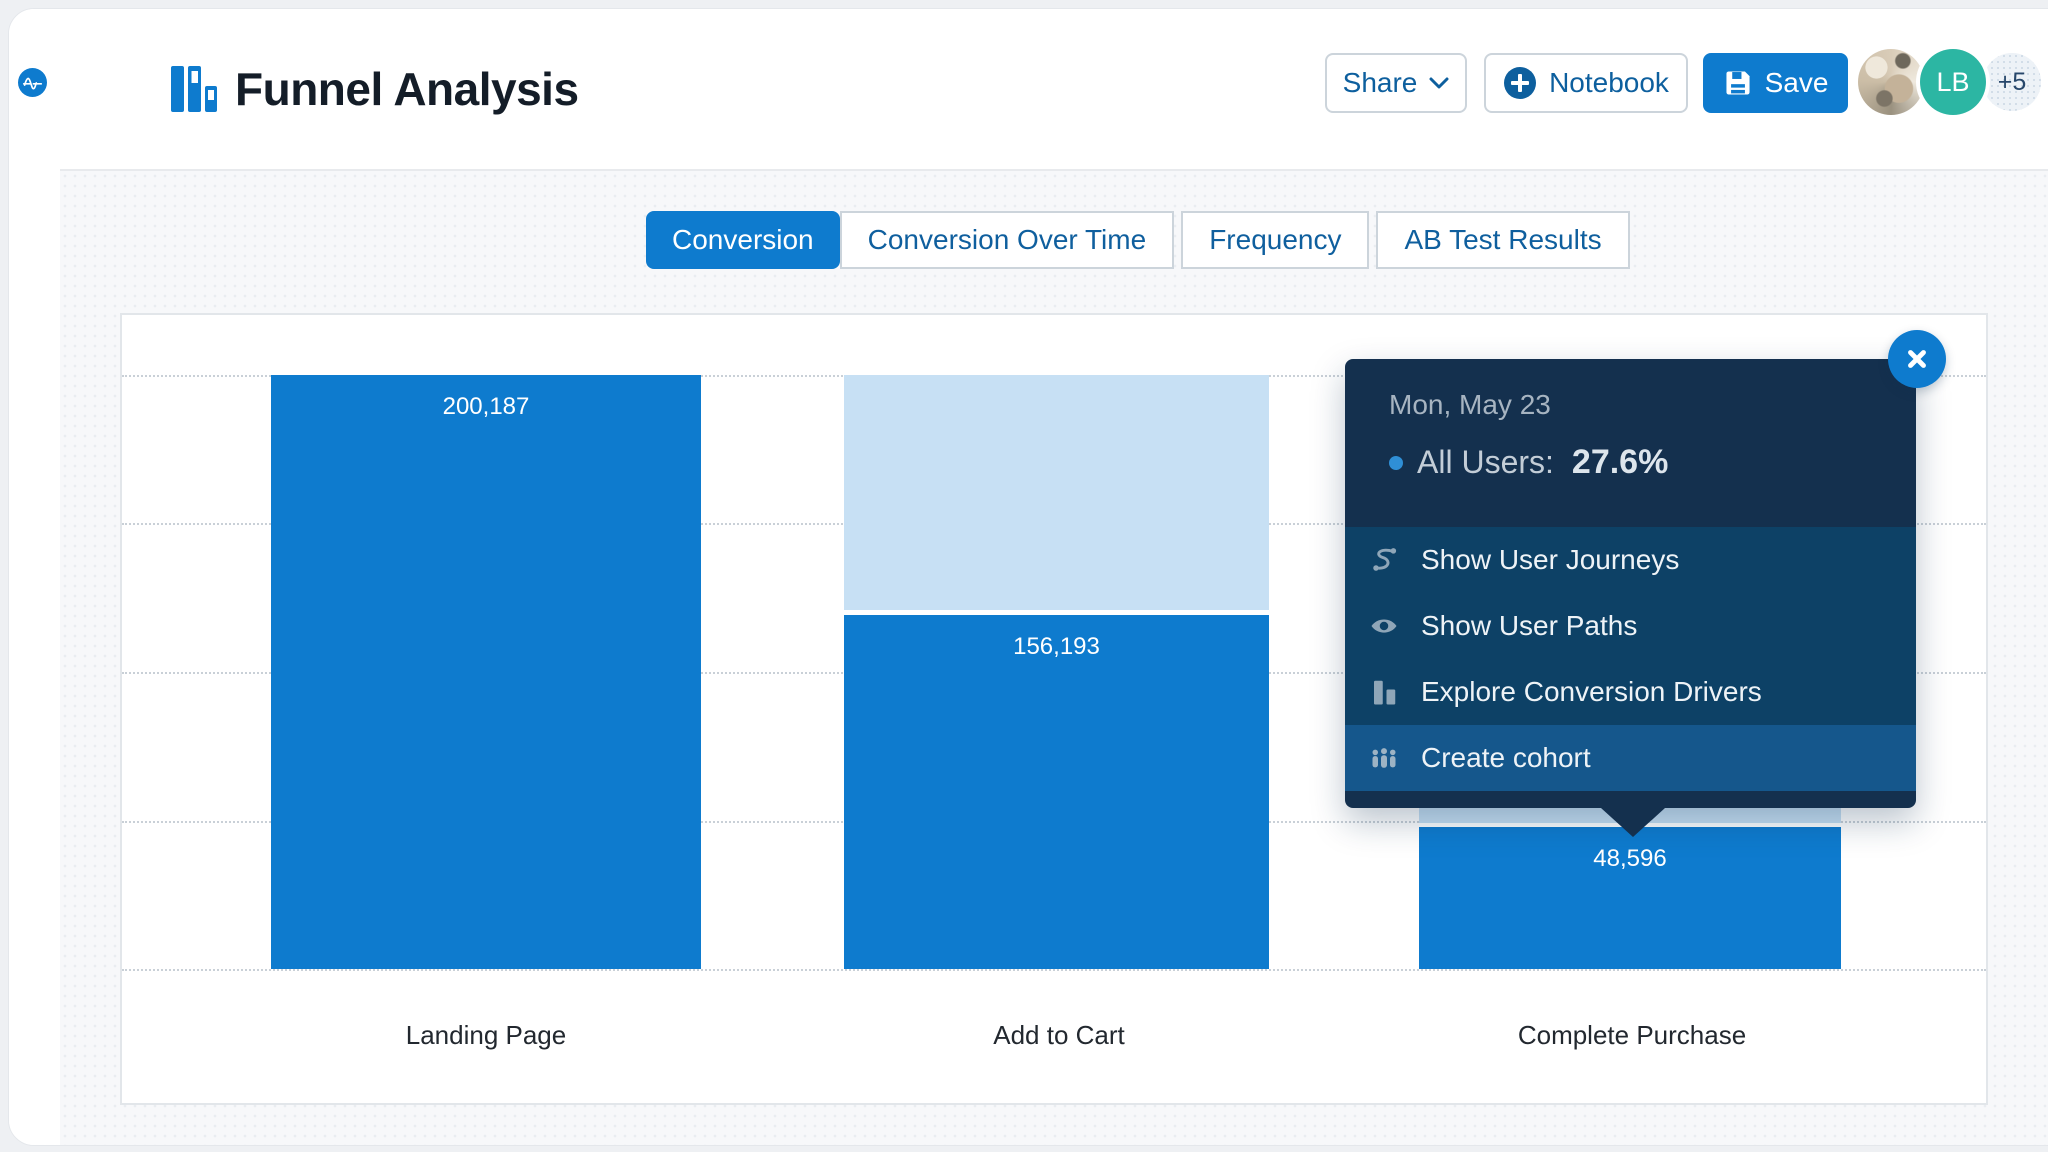 This screenshot has height=1152, width=2048. I want to click on save-floppy-icon, so click(1738, 83).